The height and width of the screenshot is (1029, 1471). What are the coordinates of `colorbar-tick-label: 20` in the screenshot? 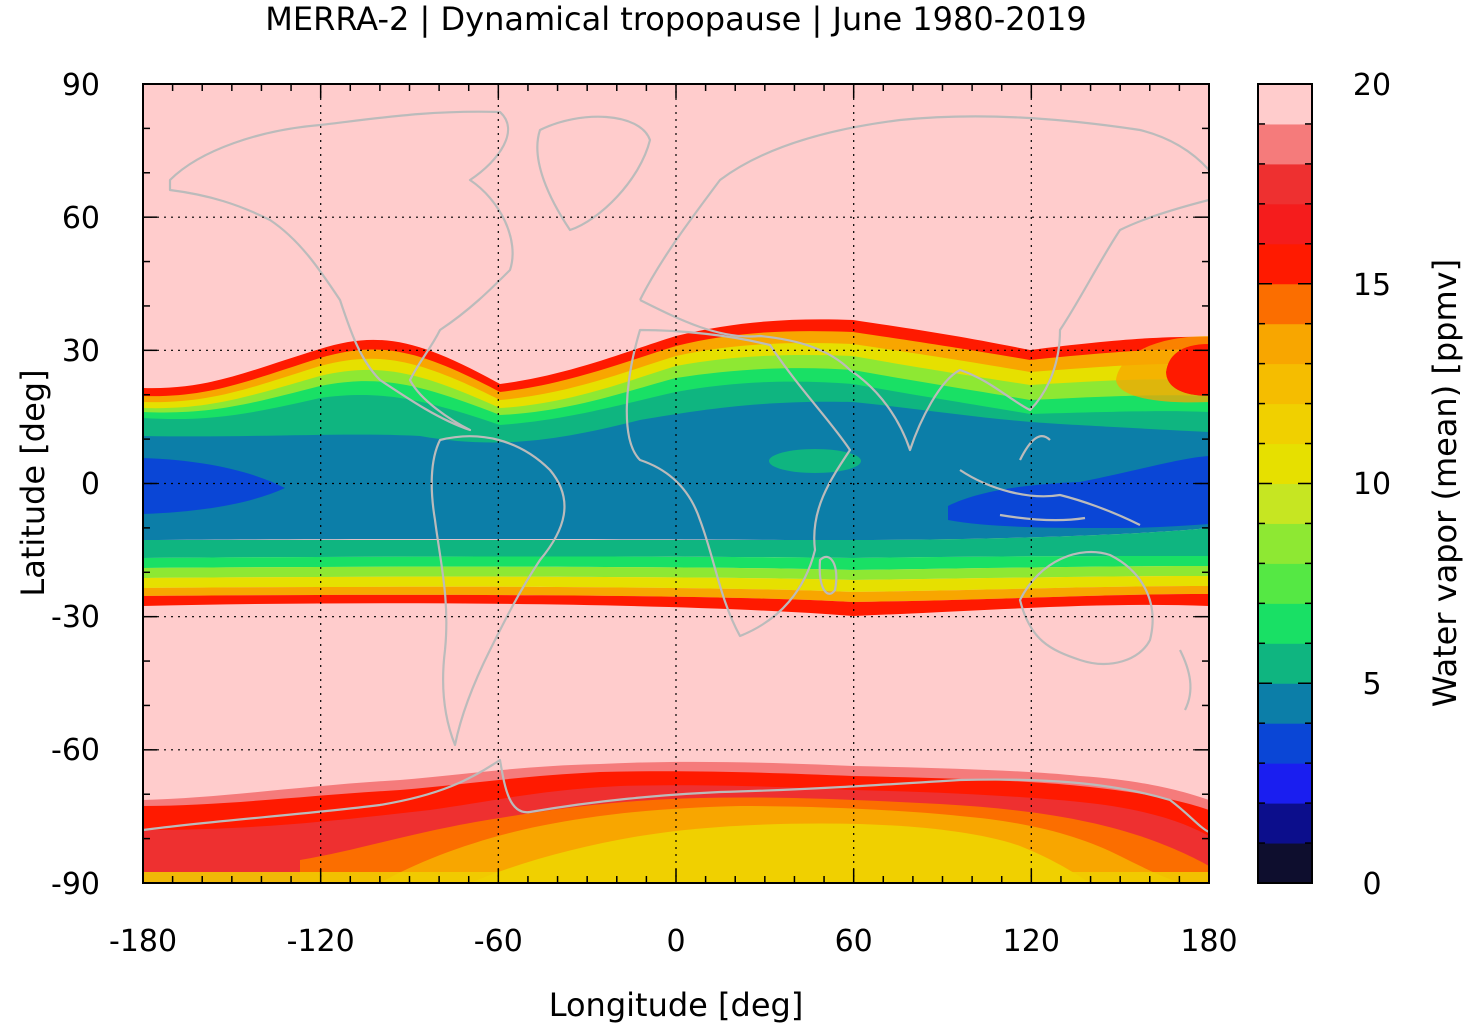 It's located at (1372, 85).